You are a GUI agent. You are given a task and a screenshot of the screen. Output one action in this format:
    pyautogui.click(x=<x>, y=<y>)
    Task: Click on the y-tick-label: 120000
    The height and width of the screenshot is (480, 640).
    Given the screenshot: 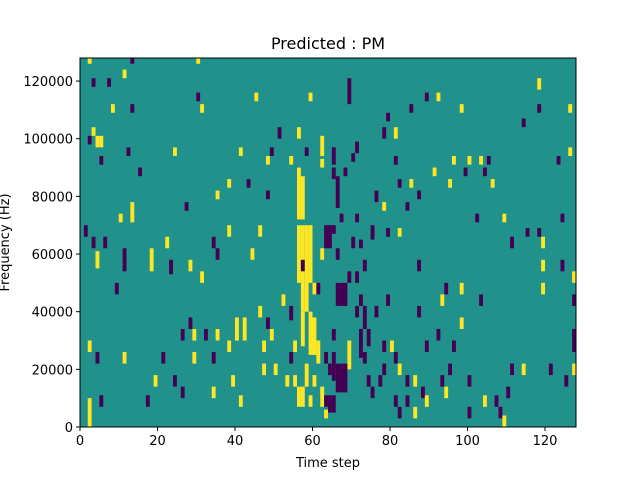 What is the action you would take?
    pyautogui.click(x=48, y=82)
    